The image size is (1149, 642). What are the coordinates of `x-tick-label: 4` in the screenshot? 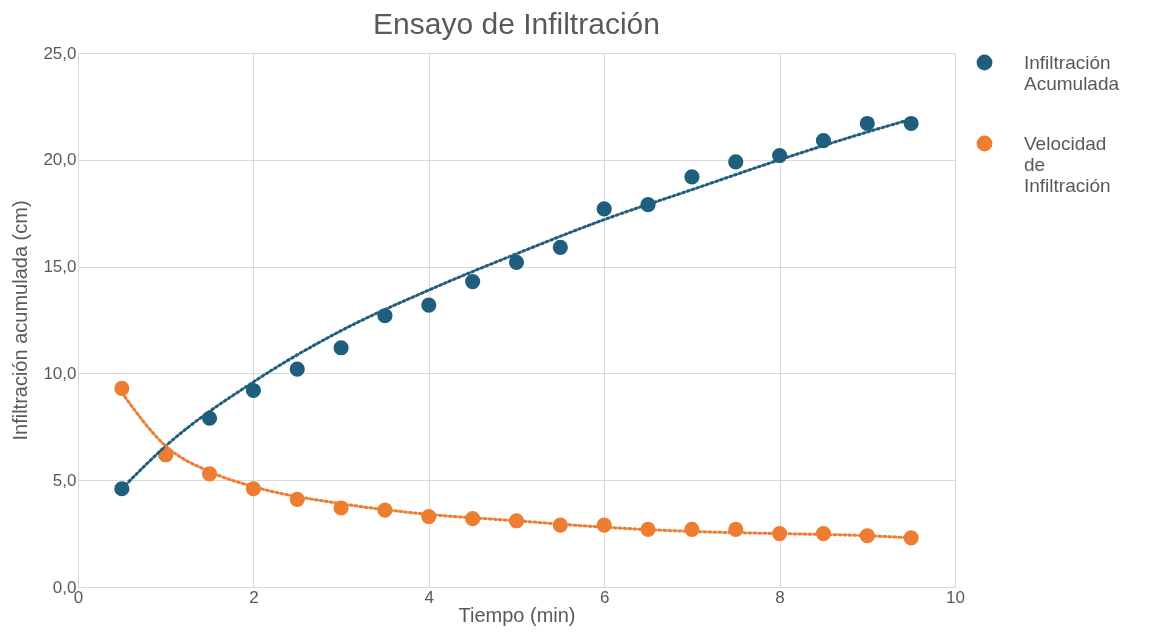 It's located at (429, 597).